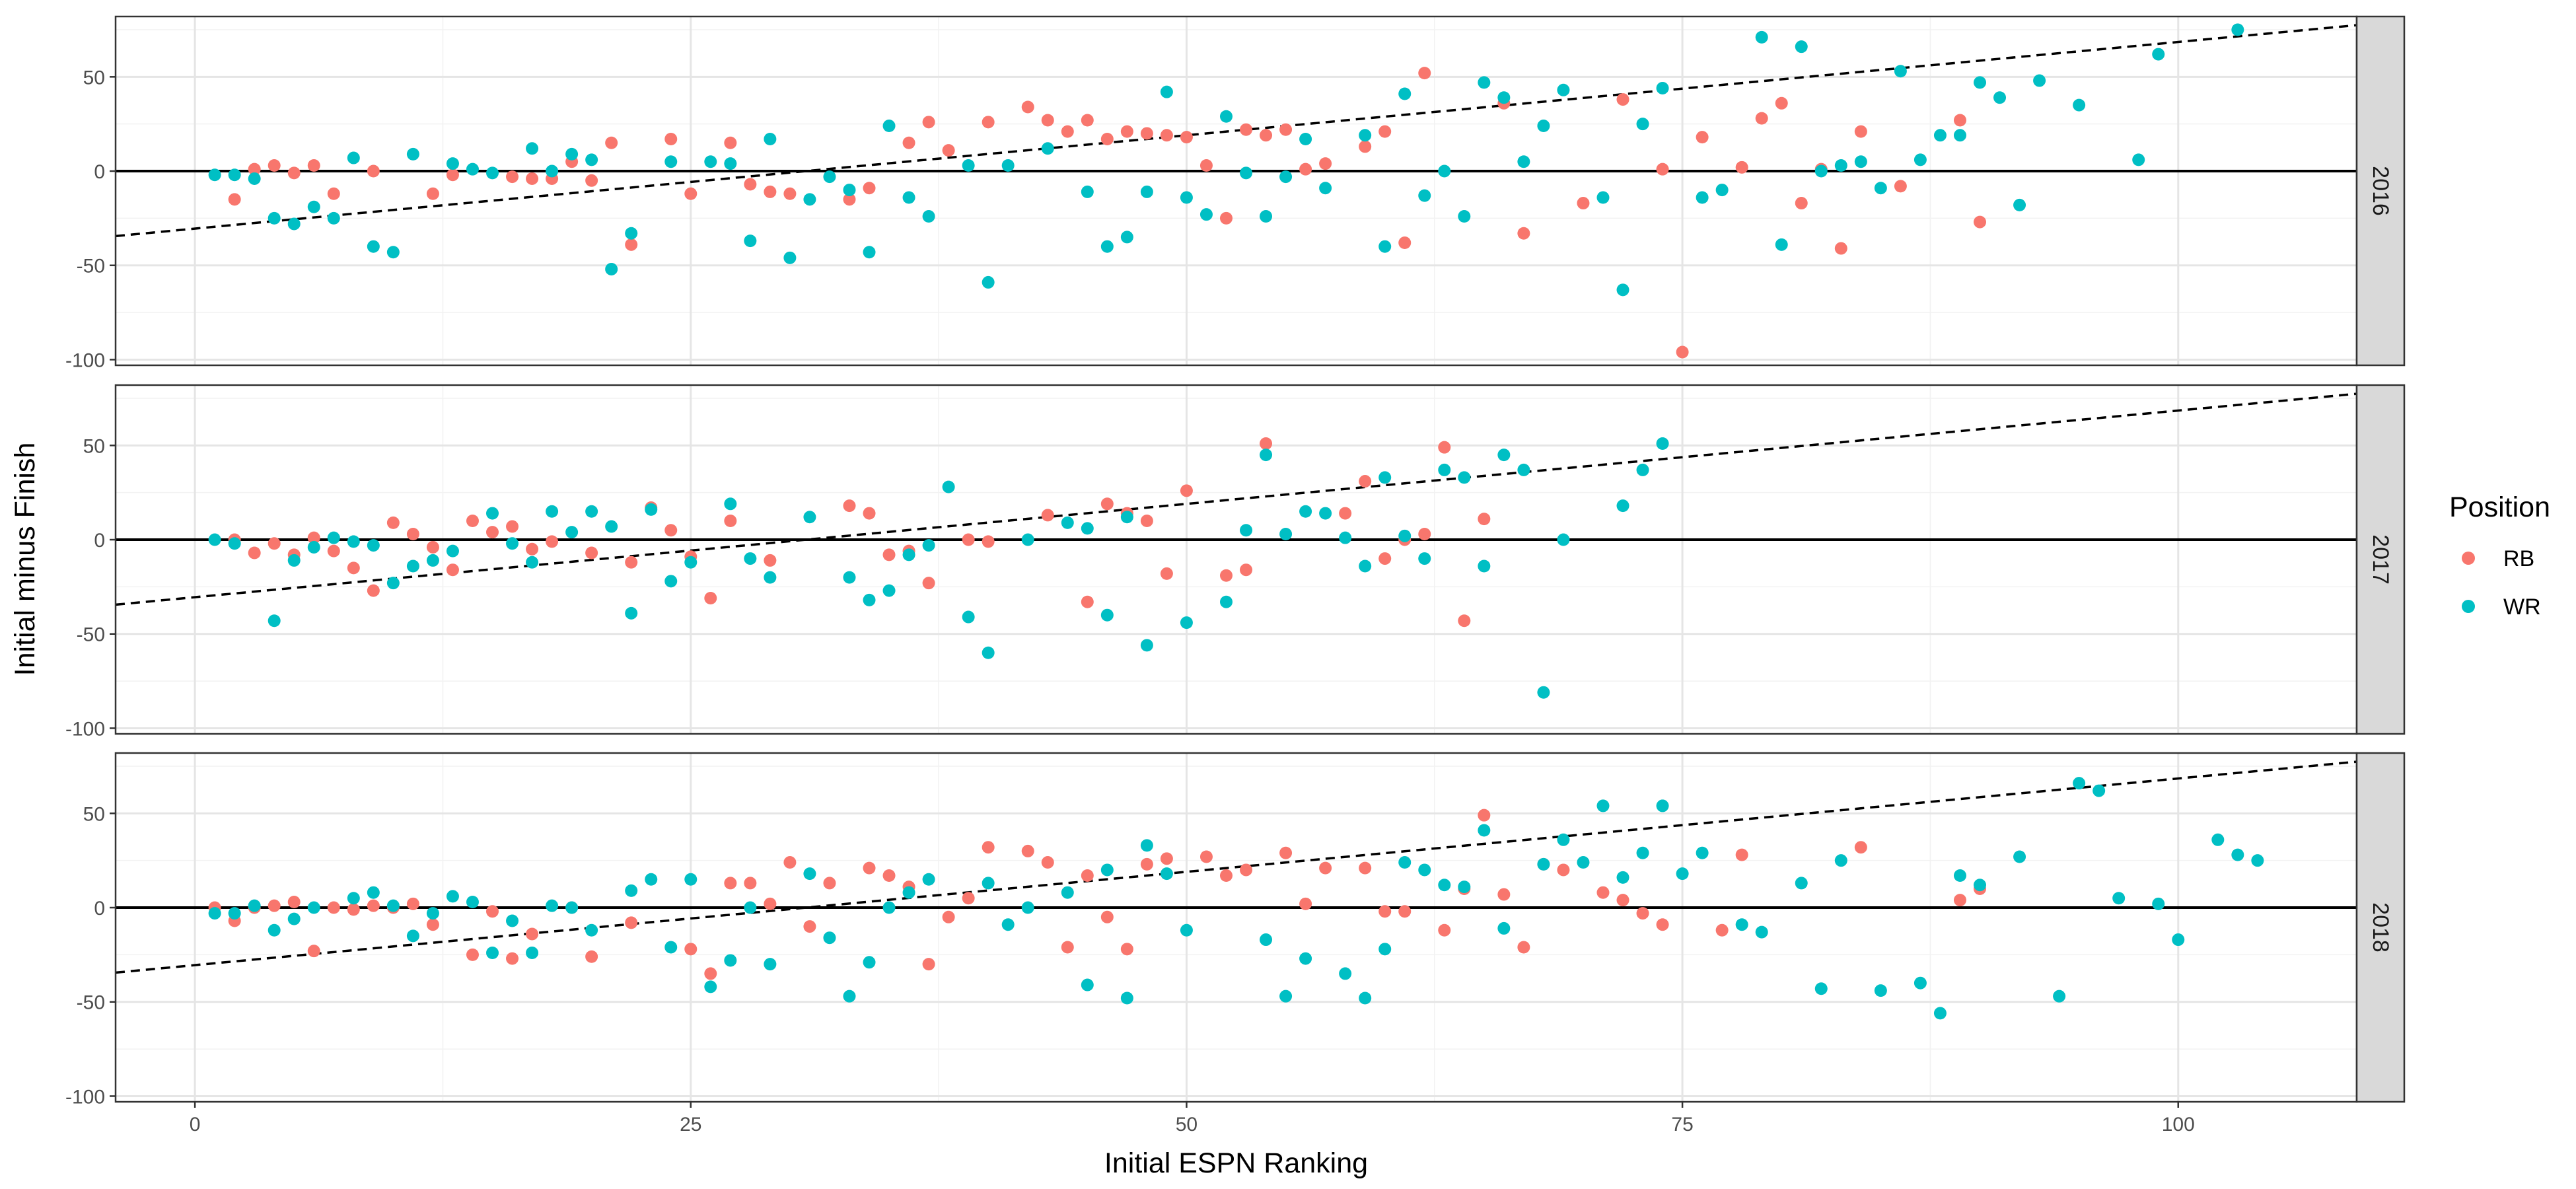 This screenshot has height=1189, width=2576. What do you see at coordinates (2468, 558) in the screenshot?
I see `legend-key-rb` at bounding box center [2468, 558].